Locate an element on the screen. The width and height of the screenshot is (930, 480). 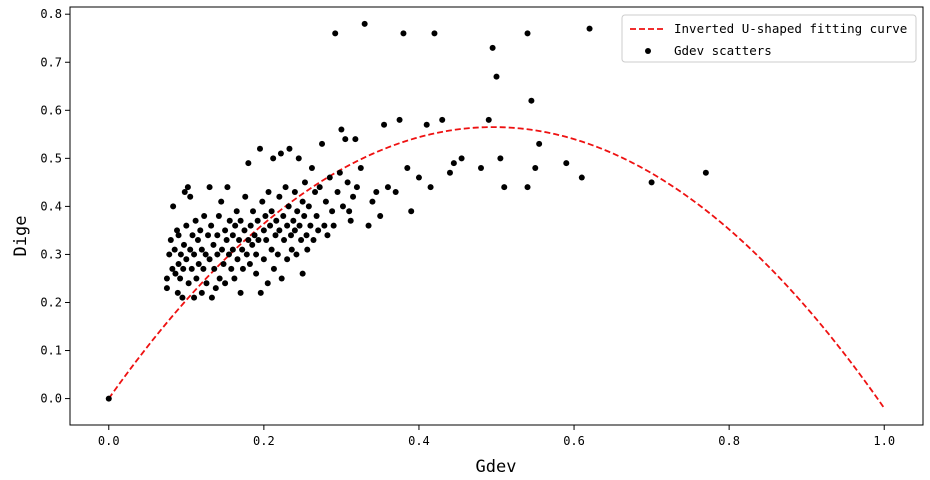
x-tick-label: 0.2 is located at coordinates (264, 441).